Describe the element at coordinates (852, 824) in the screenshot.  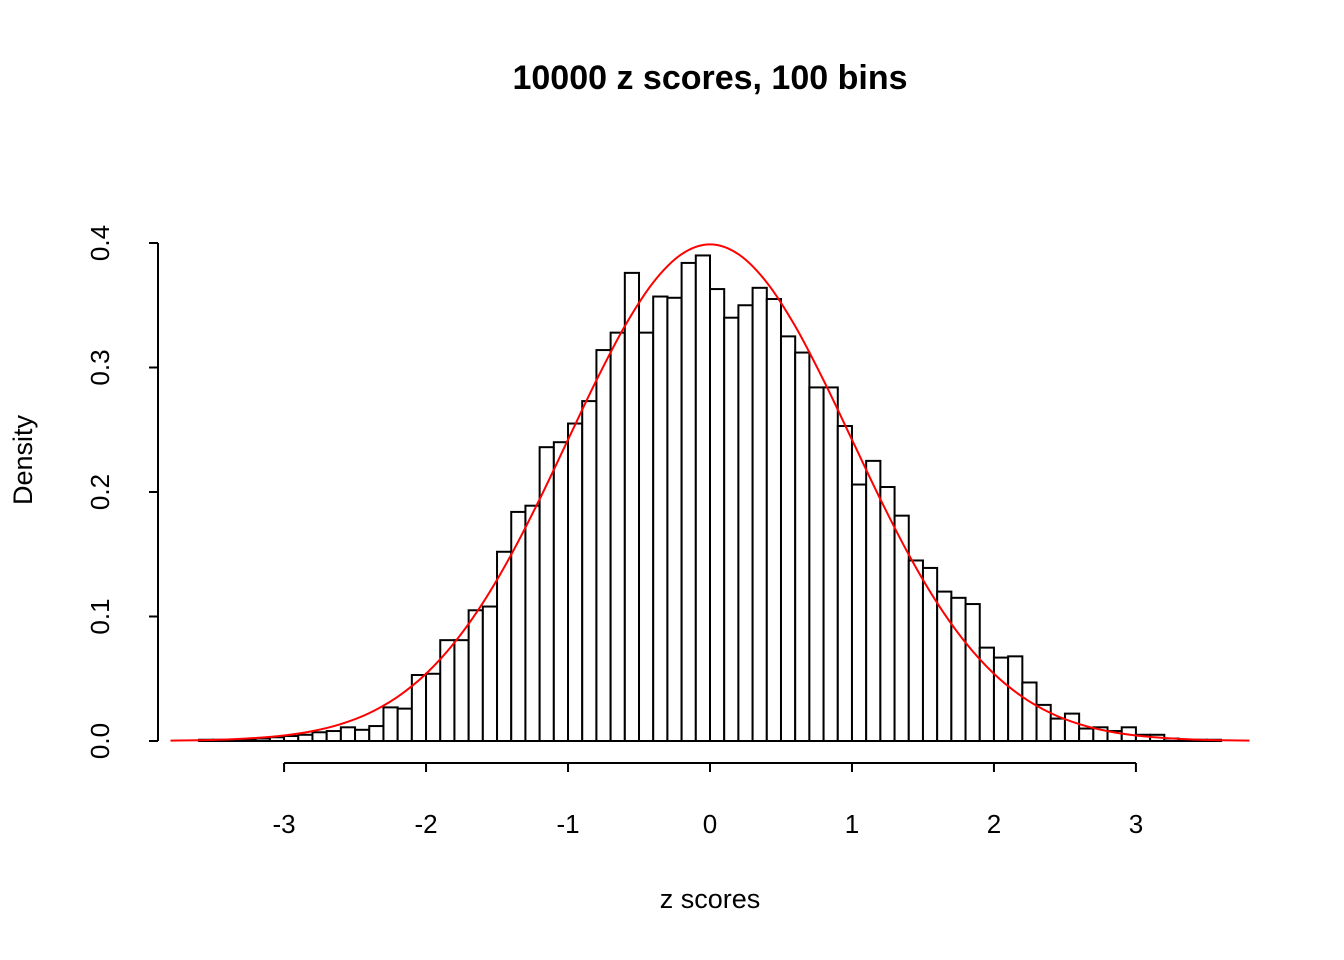
I see `x-tick-label: 1` at that location.